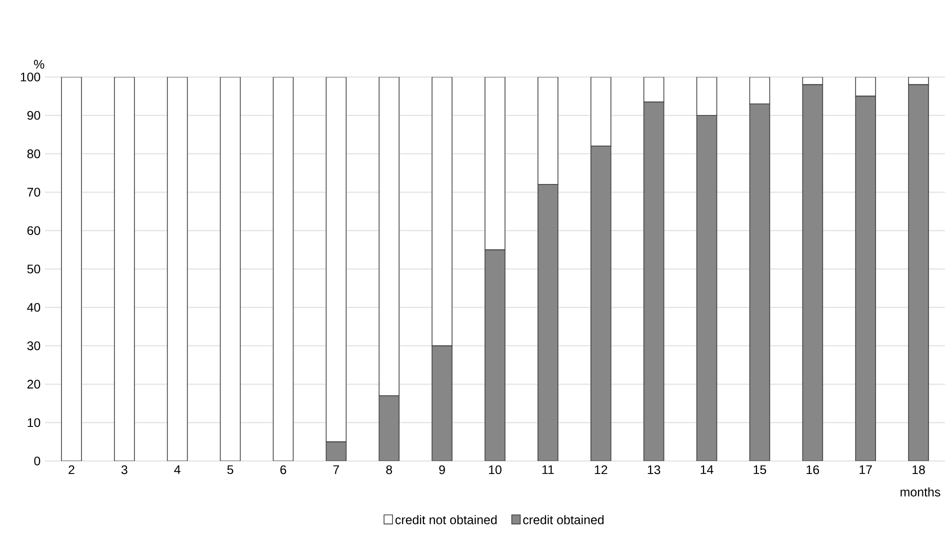 This screenshot has width=949, height=551. I want to click on x-tick-label: 12, so click(601, 469).